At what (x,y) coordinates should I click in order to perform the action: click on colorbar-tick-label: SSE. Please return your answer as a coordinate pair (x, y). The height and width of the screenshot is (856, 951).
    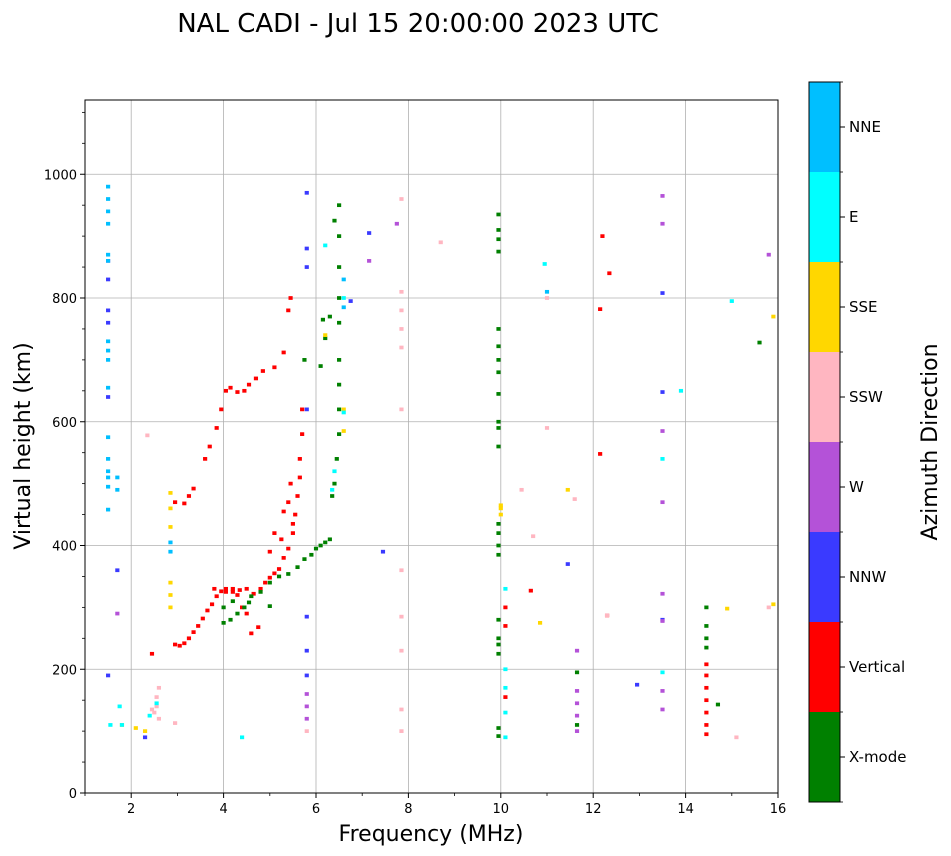
    Looking at the image, I should click on (863, 307).